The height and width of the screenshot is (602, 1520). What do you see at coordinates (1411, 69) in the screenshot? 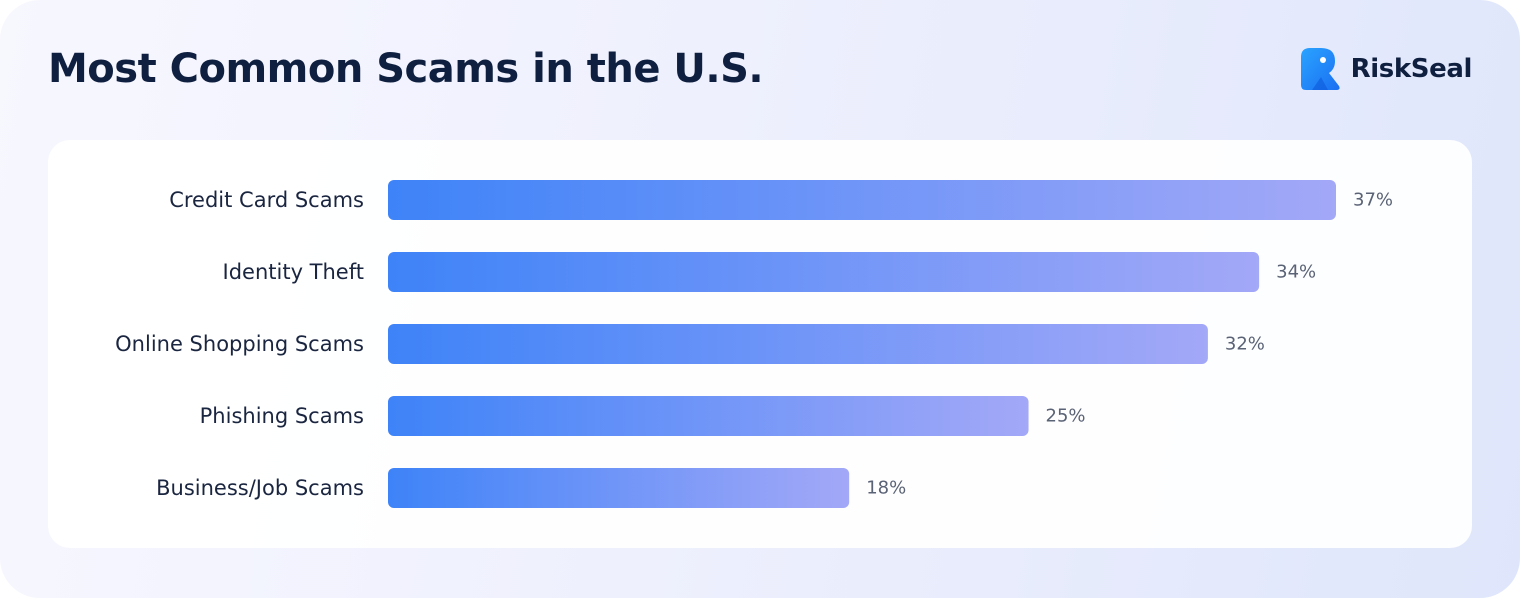
I see `brand-name: RiskSeal` at bounding box center [1411, 69].